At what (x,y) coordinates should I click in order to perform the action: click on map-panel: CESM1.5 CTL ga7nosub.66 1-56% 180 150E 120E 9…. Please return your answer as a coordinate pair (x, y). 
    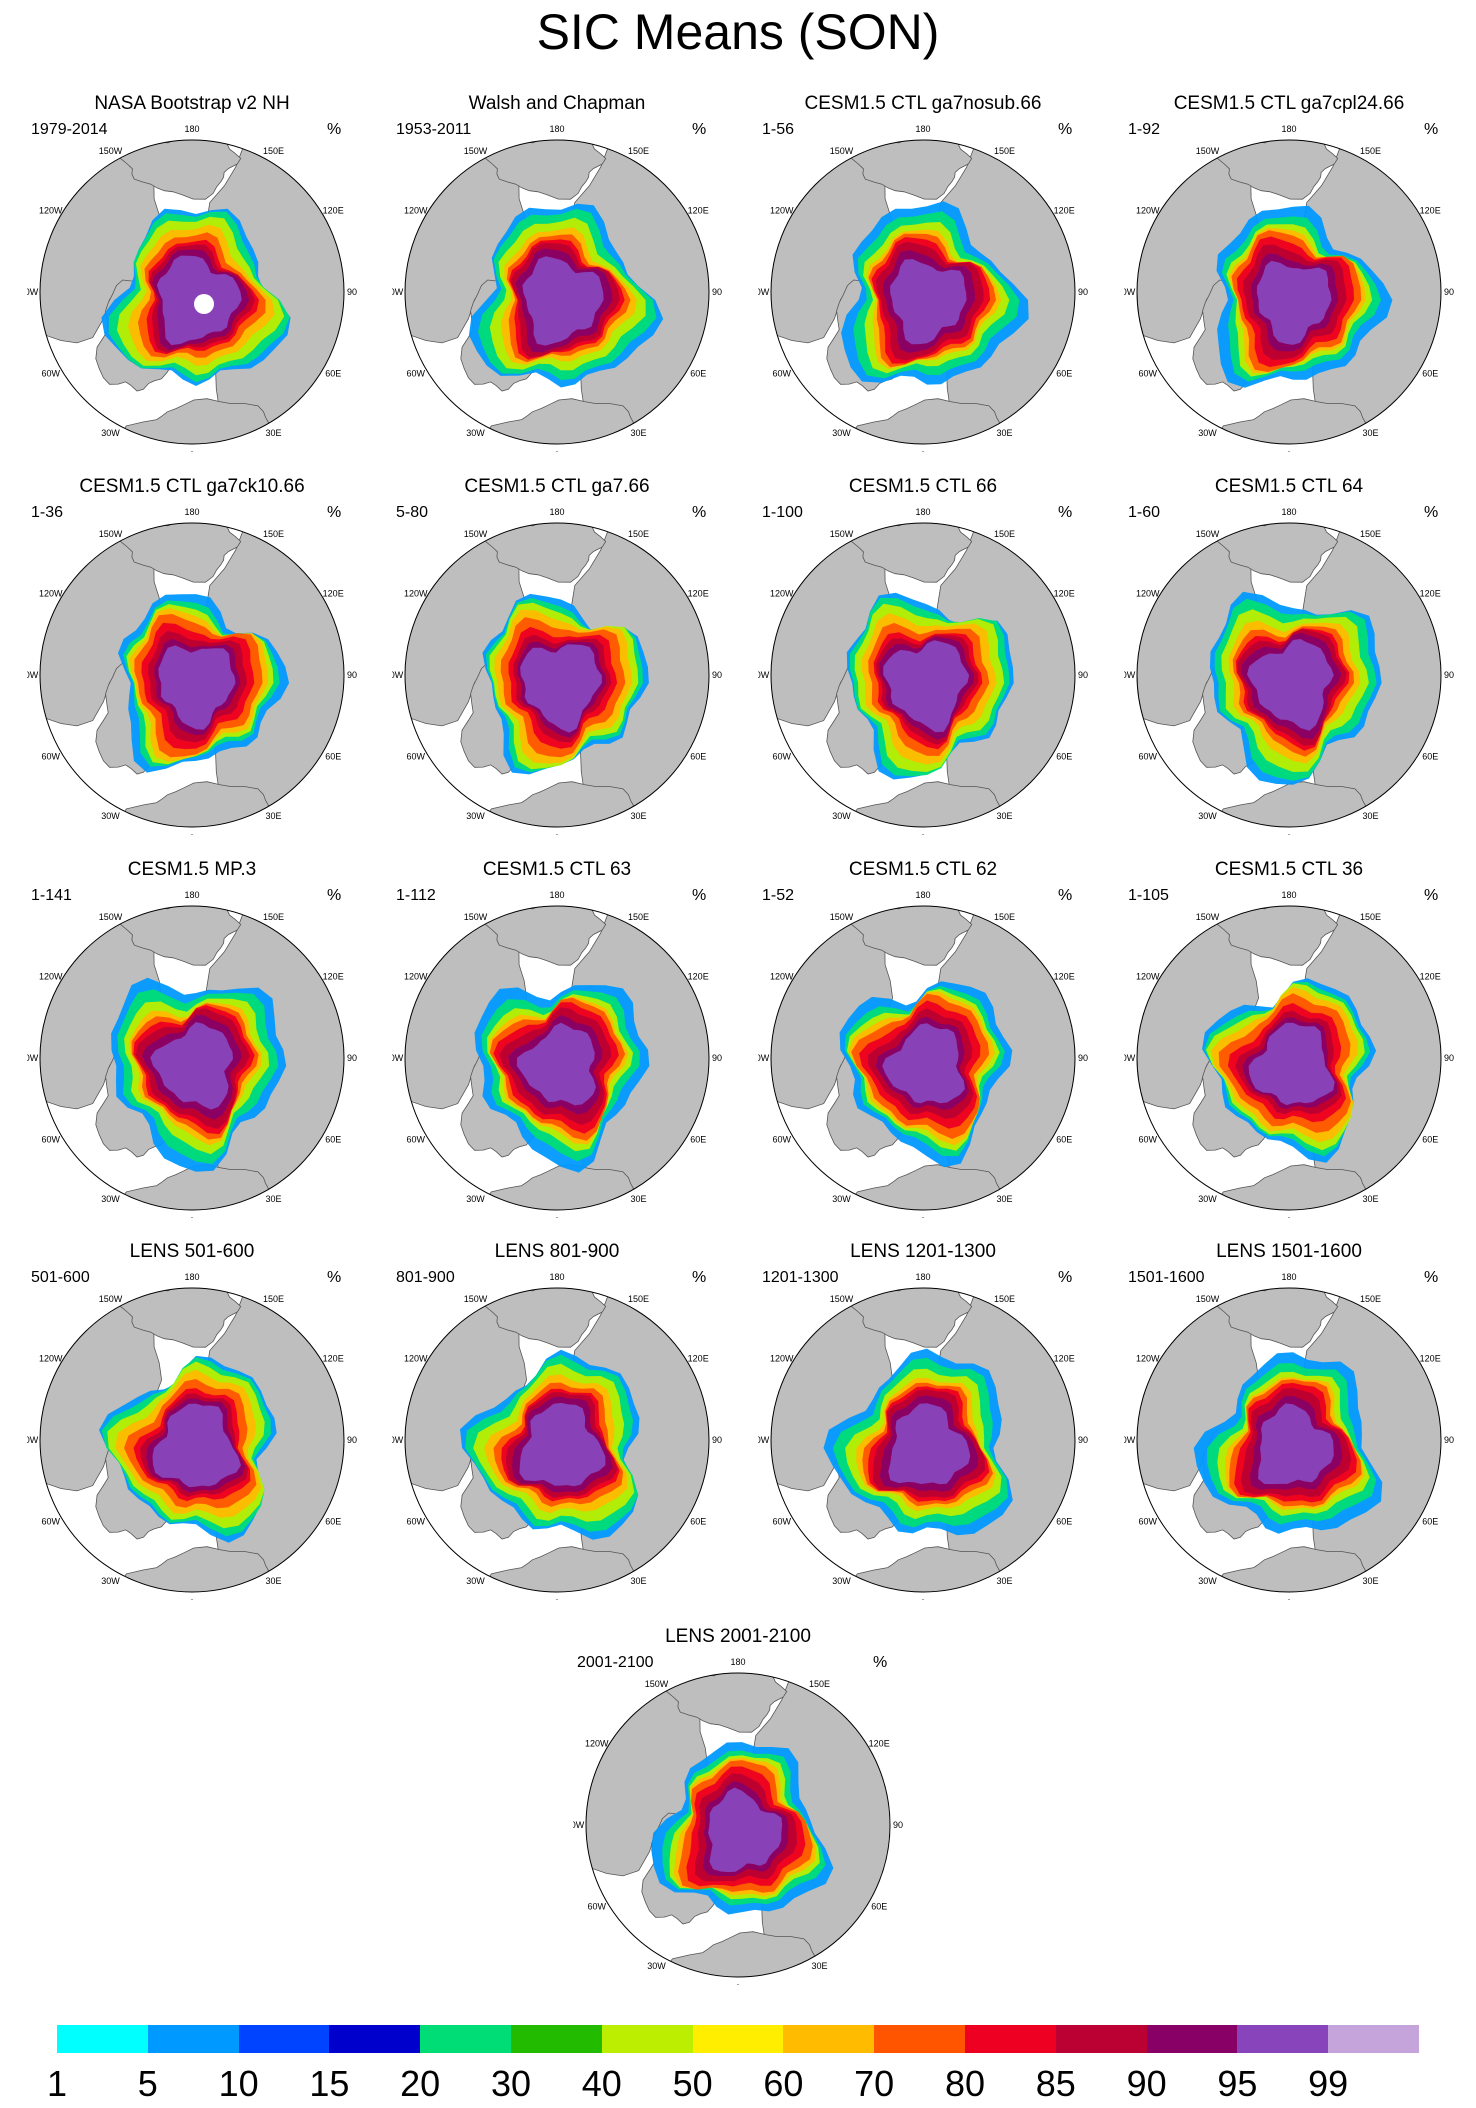
    Looking at the image, I should click on (923, 272).